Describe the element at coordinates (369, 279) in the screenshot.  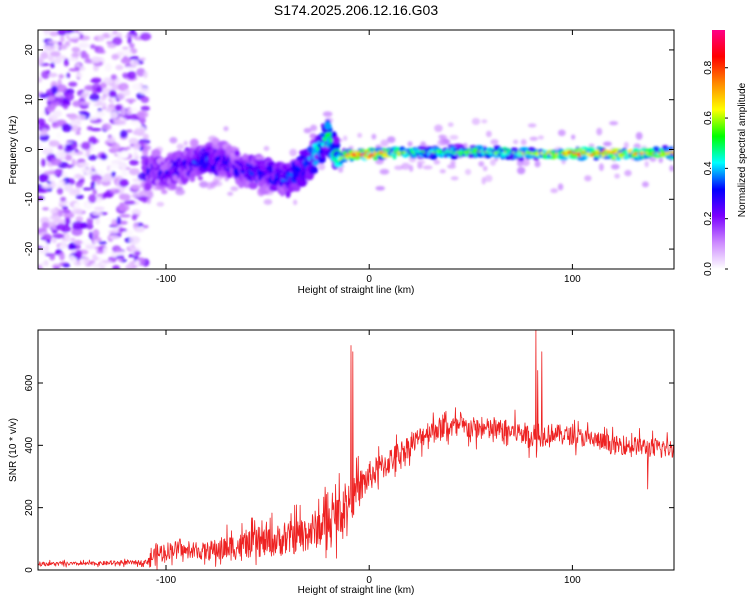
I see `spectrogram-x-tick-label: 0` at that location.